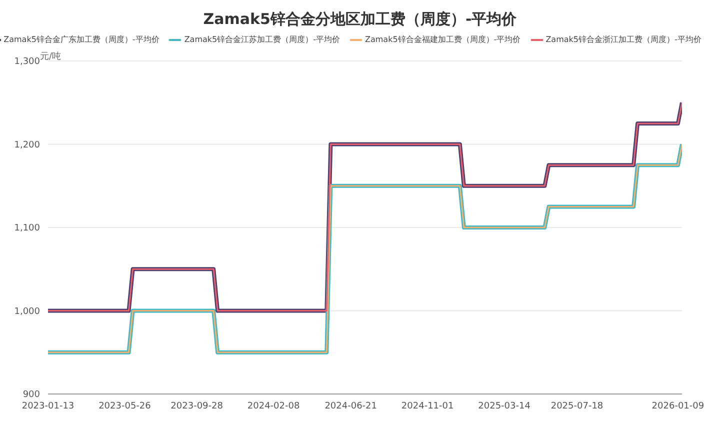 This screenshot has width=720, height=428. Describe the element at coordinates (82, 39) in the screenshot. I see `legend-label: Zamak5锌合金广东加工费（周度）-平均价` at that location.